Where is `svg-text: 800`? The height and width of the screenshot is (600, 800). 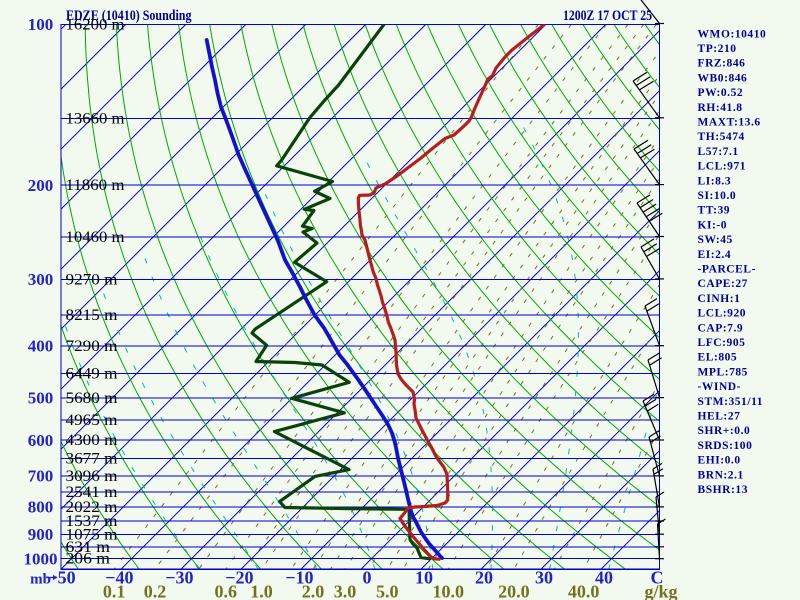
svg-text: 800 is located at coordinates (41, 507).